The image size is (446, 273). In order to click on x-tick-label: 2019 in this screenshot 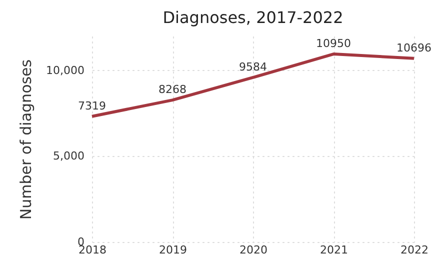, I will do `click(173, 250)`.